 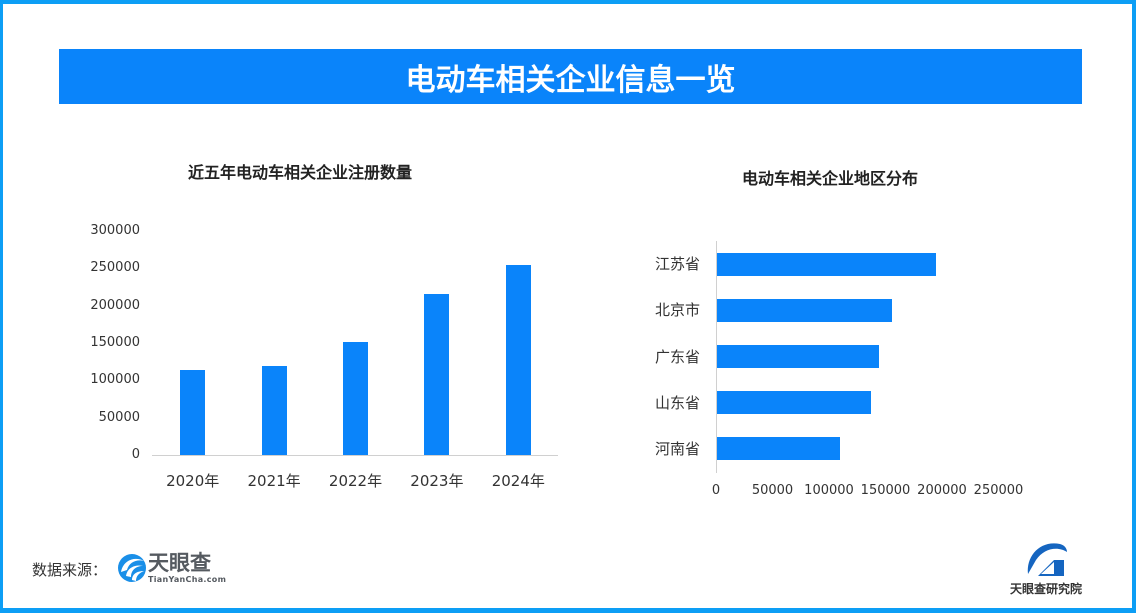 I want to click on tianyancha-institute-logo: 天眼查研究院, so click(x=1046, y=568).